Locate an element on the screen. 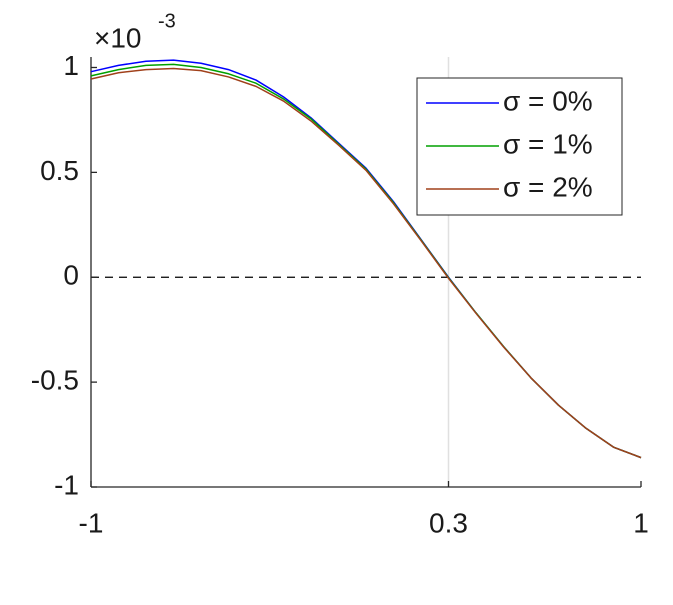  y-multiplier-base: ×10 is located at coordinates (118, 37).